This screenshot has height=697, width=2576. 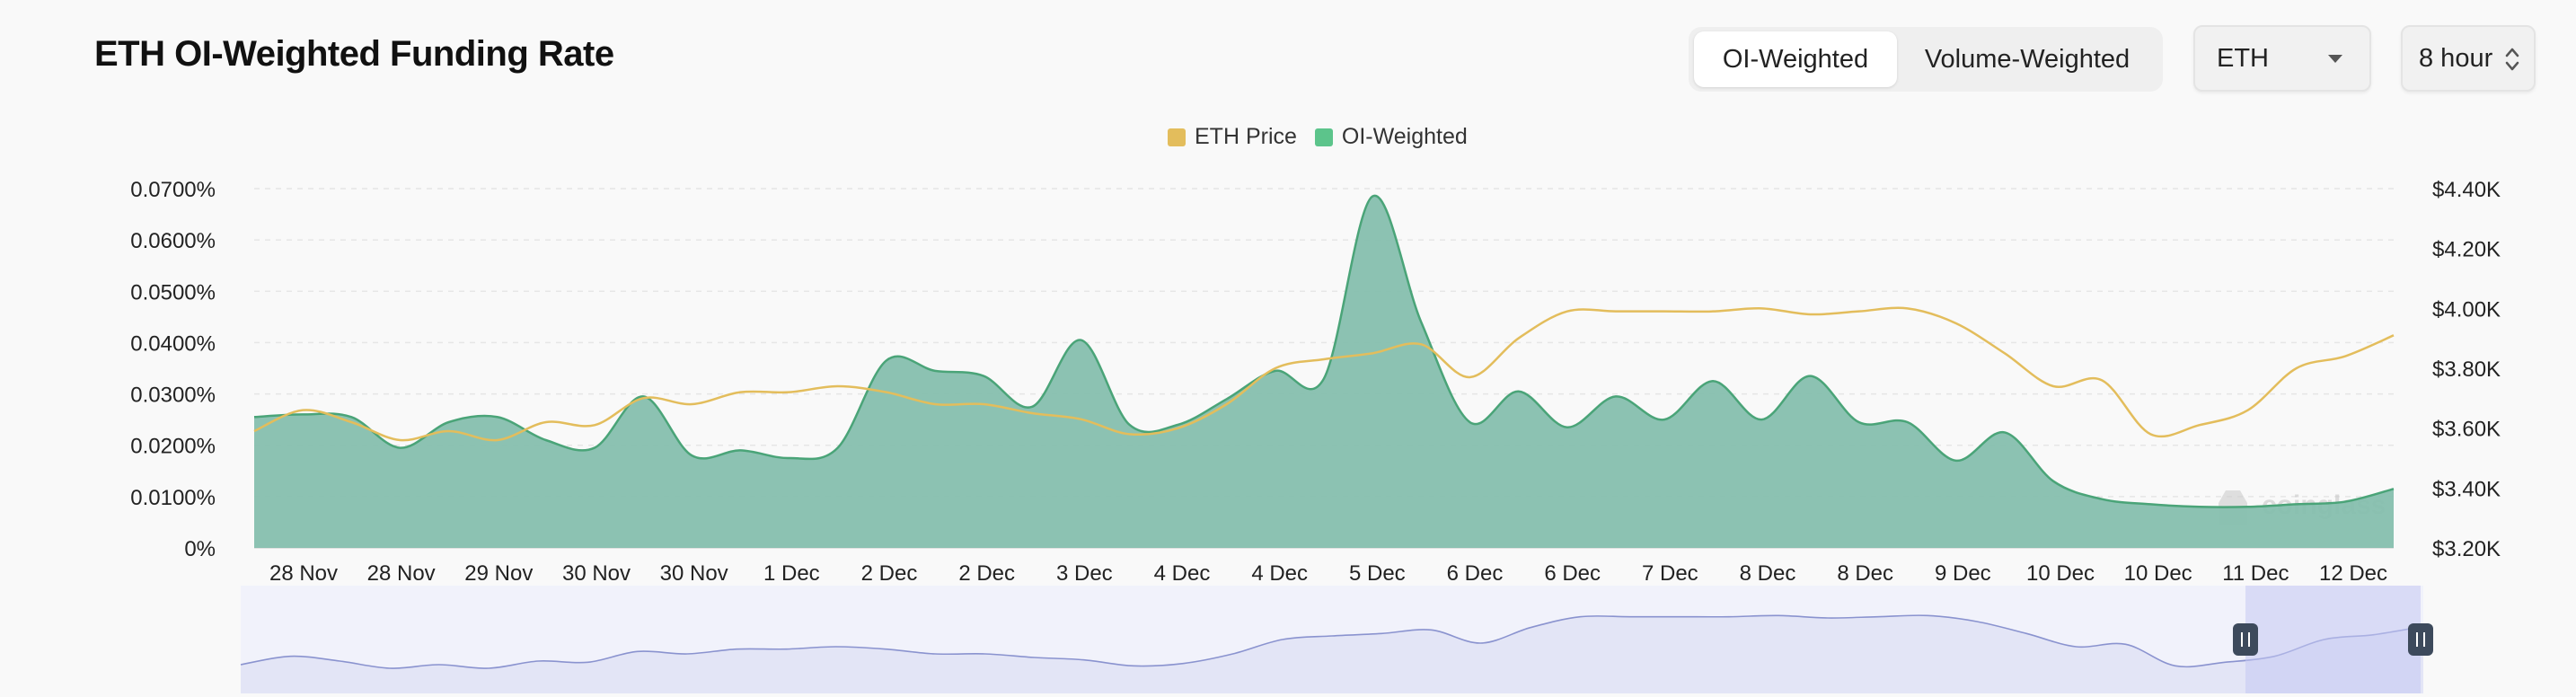 I want to click on interval-select-value: 8 hour, so click(x=2456, y=58).